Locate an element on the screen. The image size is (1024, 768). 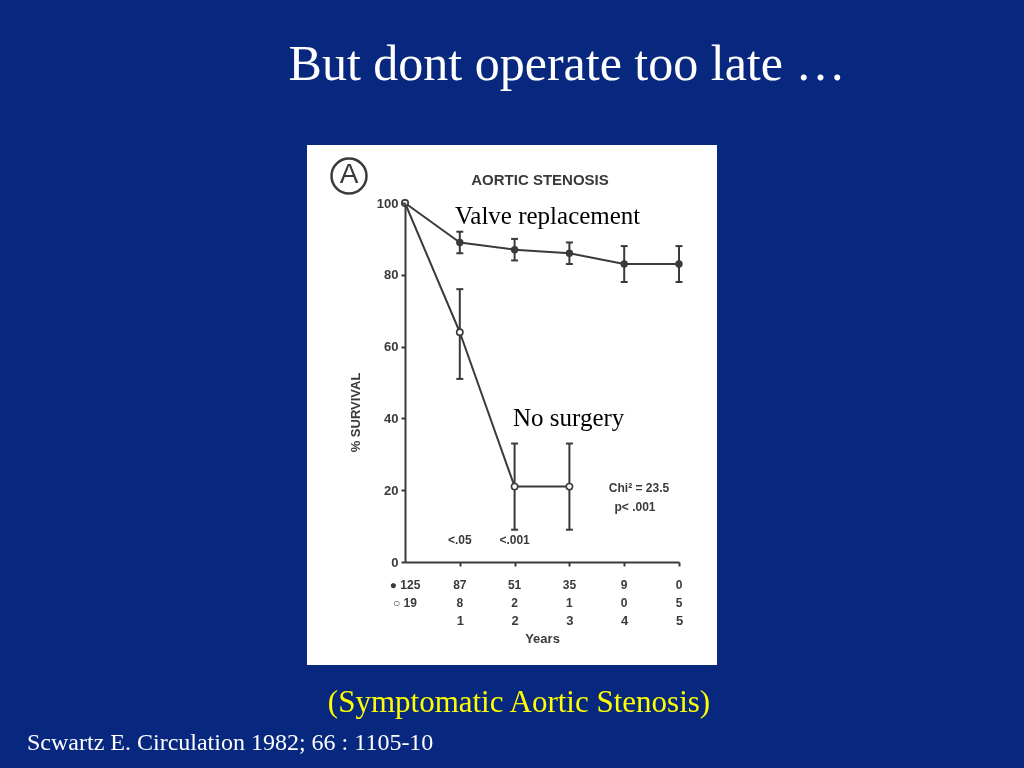
series-label: Valve replacement is located at coordinates (548, 215).